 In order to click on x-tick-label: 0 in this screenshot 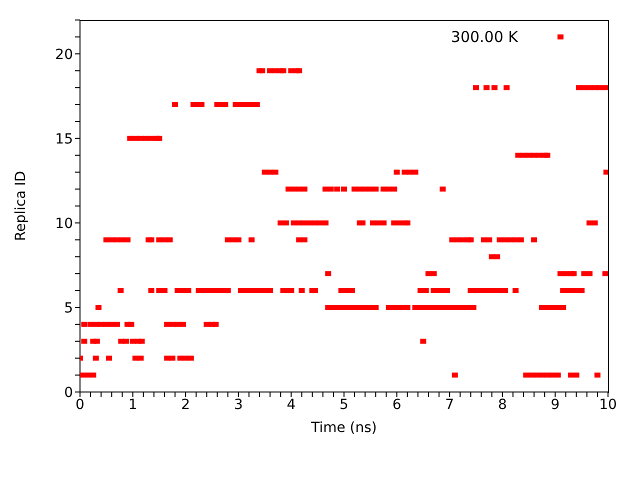, I will do `click(80, 404)`.